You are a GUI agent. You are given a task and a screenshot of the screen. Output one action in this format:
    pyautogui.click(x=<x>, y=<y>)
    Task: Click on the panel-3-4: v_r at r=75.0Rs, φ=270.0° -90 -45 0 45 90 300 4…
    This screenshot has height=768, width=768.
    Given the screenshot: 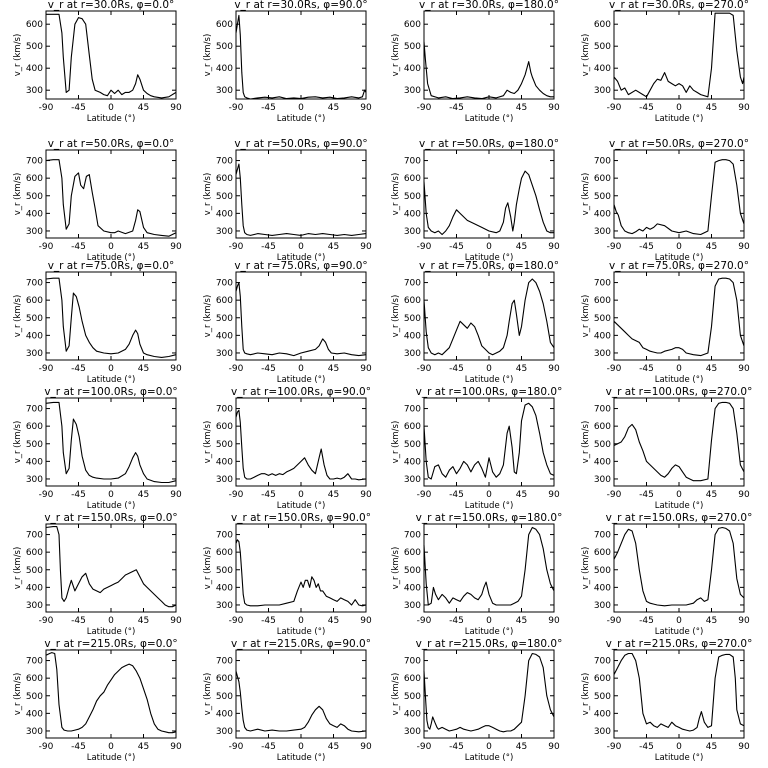 What is the action you would take?
    pyautogui.click(x=665, y=322)
    